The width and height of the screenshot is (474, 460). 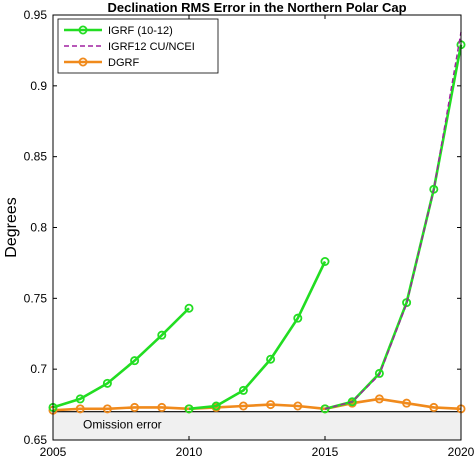 What do you see at coordinates (11, 227) in the screenshot?
I see `y-axis-label: Degrees` at bounding box center [11, 227].